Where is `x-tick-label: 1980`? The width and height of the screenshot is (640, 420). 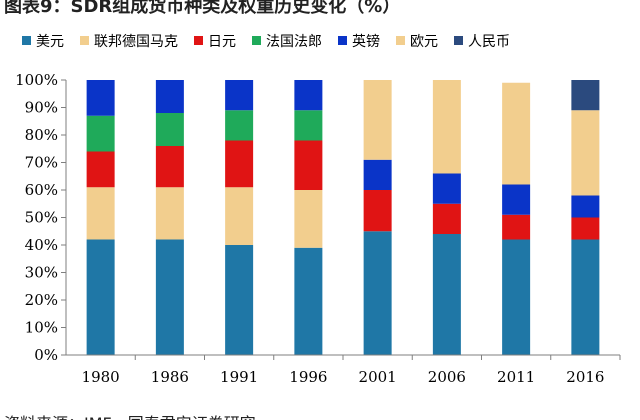 x-tick-label: 1980 is located at coordinates (101, 377).